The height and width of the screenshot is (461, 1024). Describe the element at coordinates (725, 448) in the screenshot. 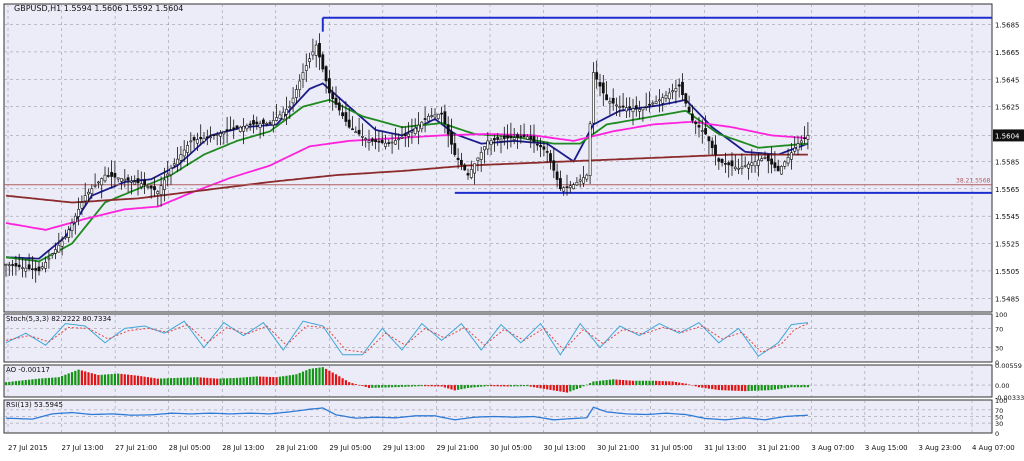

I see `time-tick-label: 31 Jul 13:00` at that location.